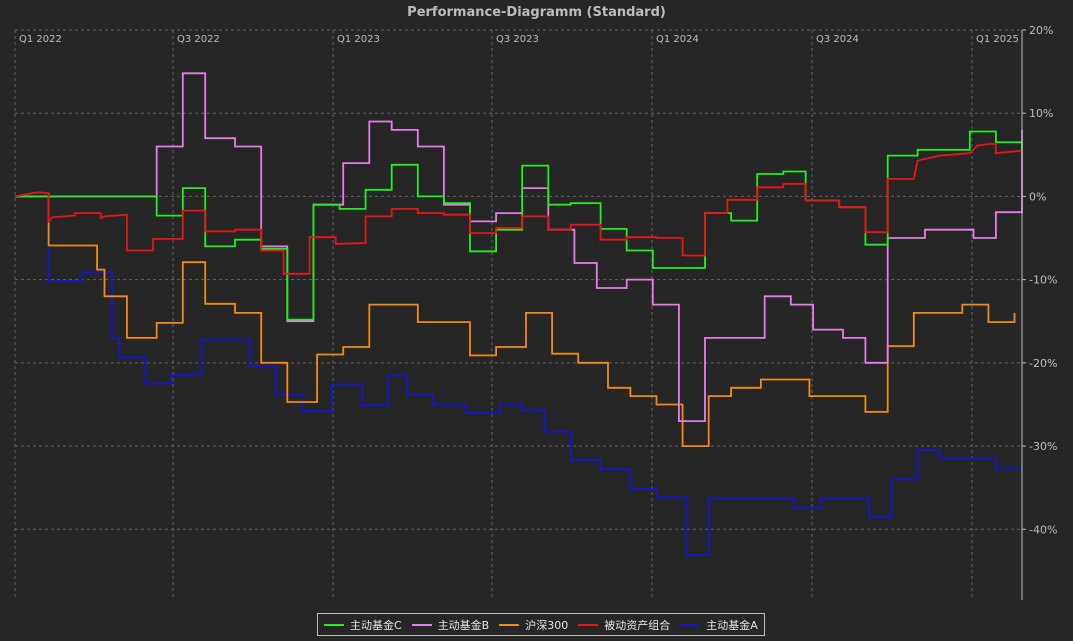  I want to click on legend-item: 主动基金A, so click(719, 625).